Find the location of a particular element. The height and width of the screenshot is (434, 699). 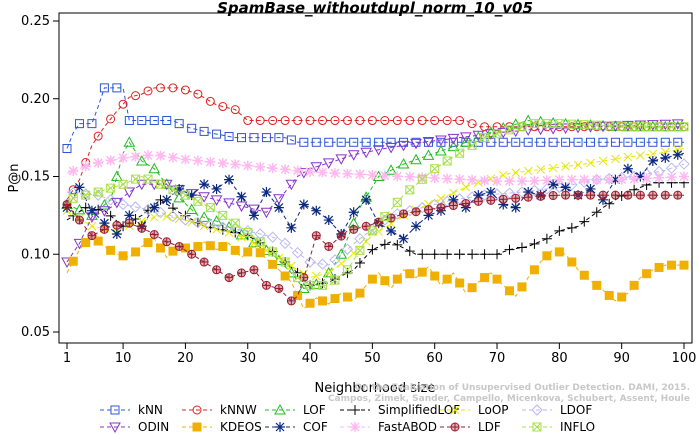

legend-label: COF is located at coordinates (315, 427).